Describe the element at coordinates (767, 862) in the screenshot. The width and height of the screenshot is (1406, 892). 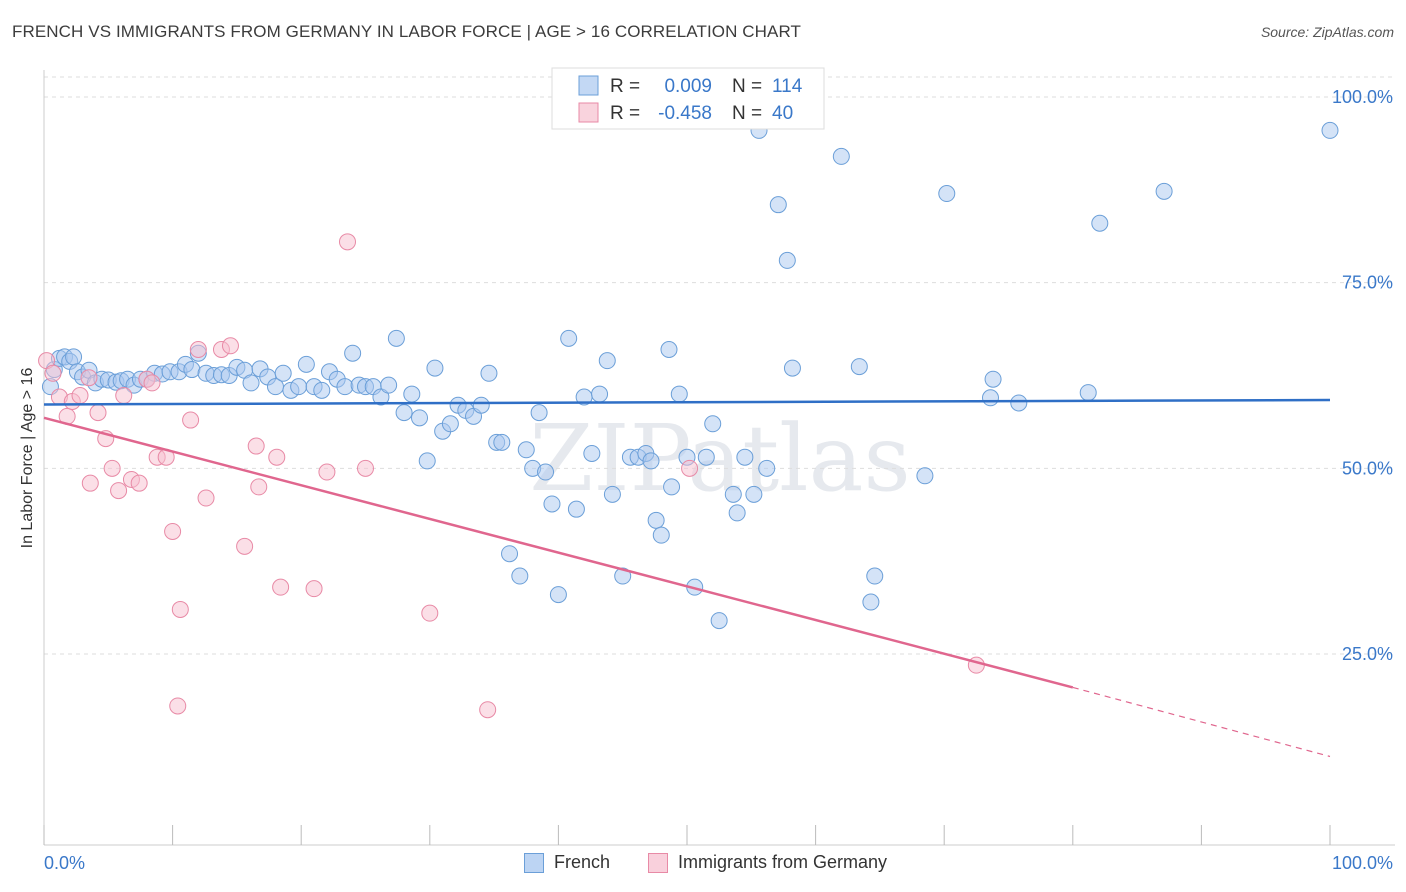
I see `legend-item-germany: Immigrants from Germany` at that location.